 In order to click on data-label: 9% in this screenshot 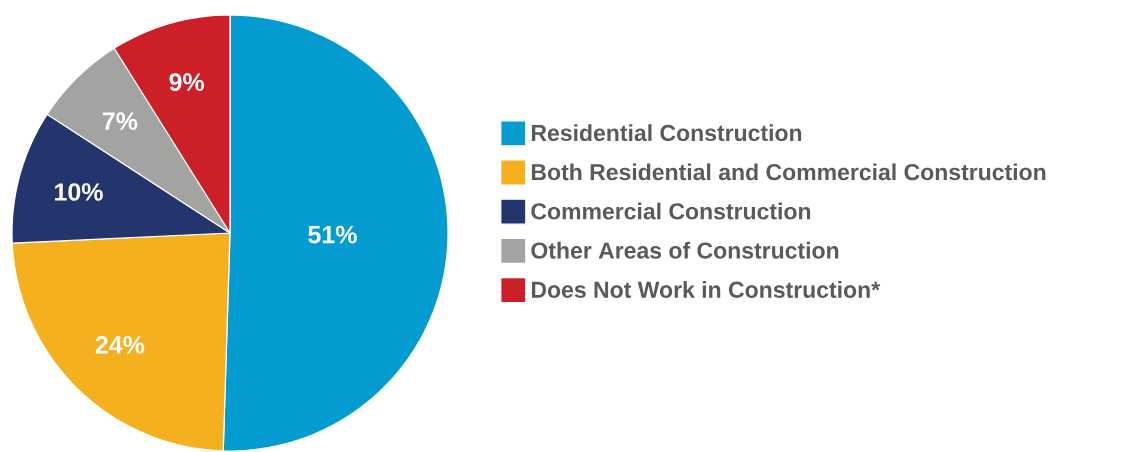, I will do `click(187, 82)`.